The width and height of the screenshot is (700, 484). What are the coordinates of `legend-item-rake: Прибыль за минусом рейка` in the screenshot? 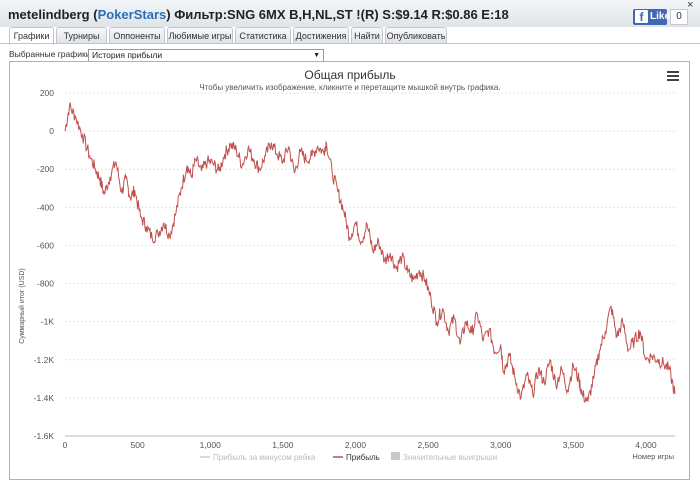 It's located at (258, 457).